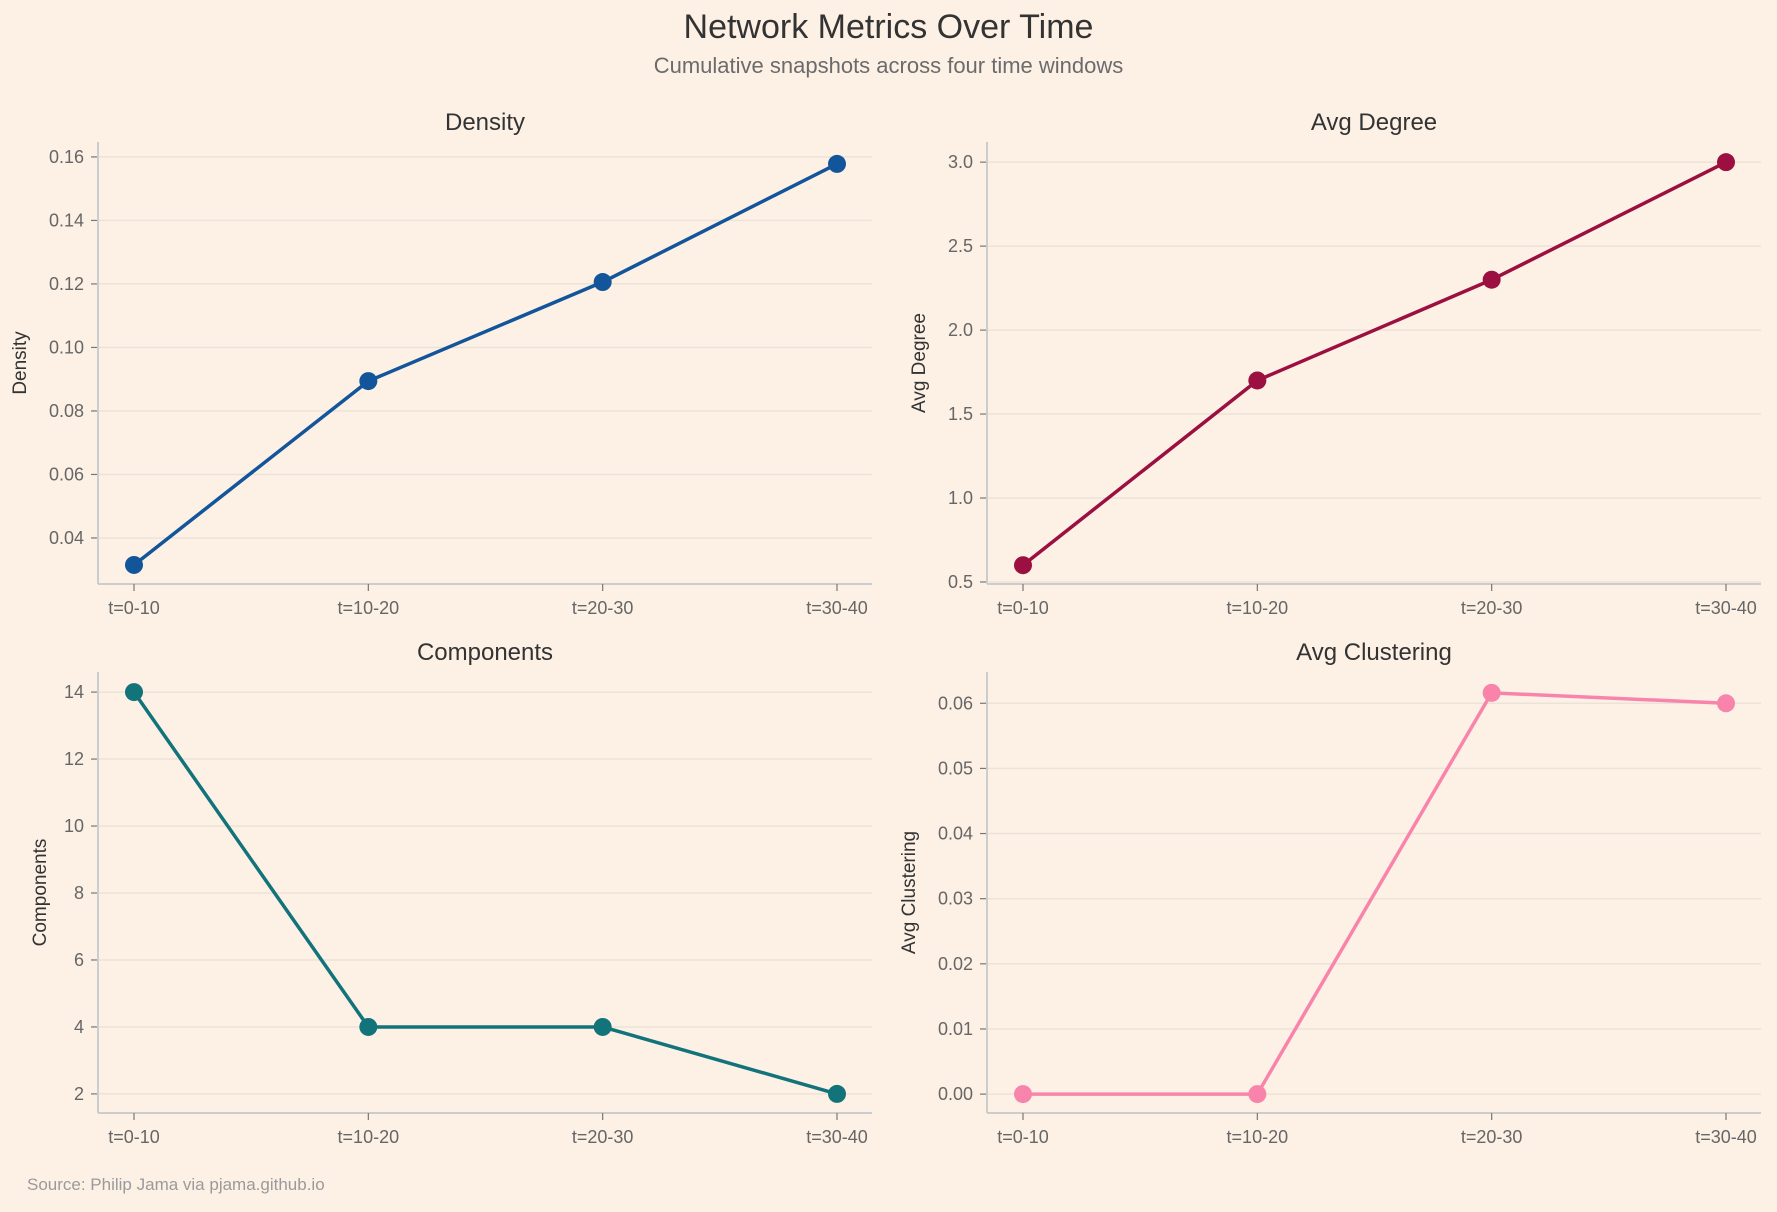  What do you see at coordinates (960, 246) in the screenshot?
I see `y-tick-label: 2.5` at bounding box center [960, 246].